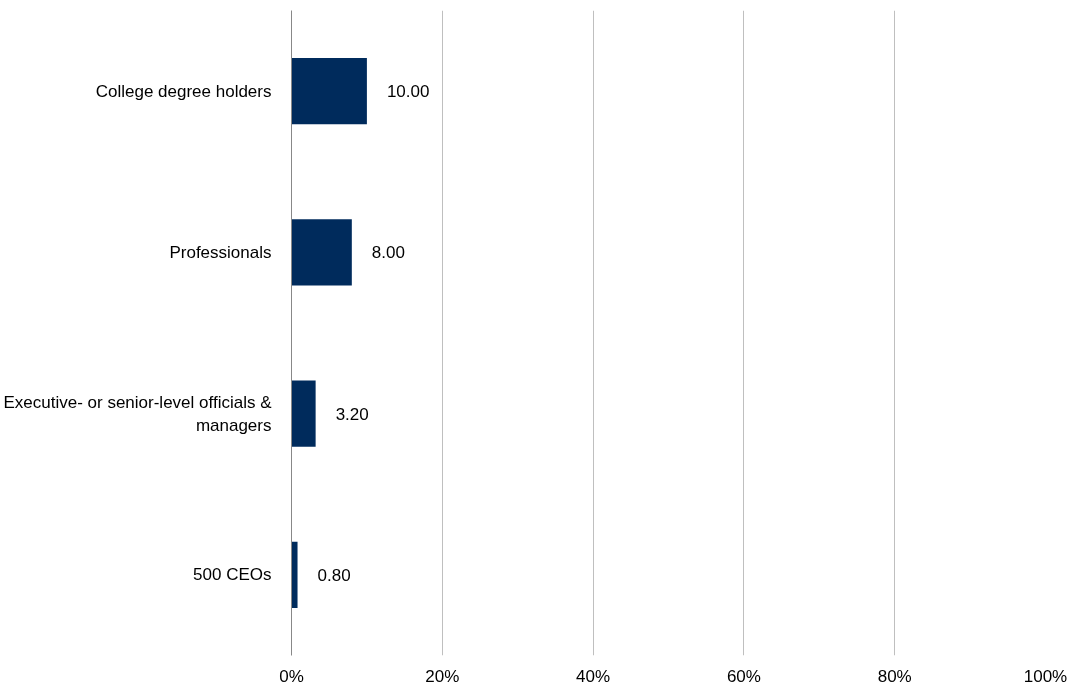 The height and width of the screenshot is (692, 1075). Describe the element at coordinates (408, 92) in the screenshot. I see `data-label: 10.00` at that location.